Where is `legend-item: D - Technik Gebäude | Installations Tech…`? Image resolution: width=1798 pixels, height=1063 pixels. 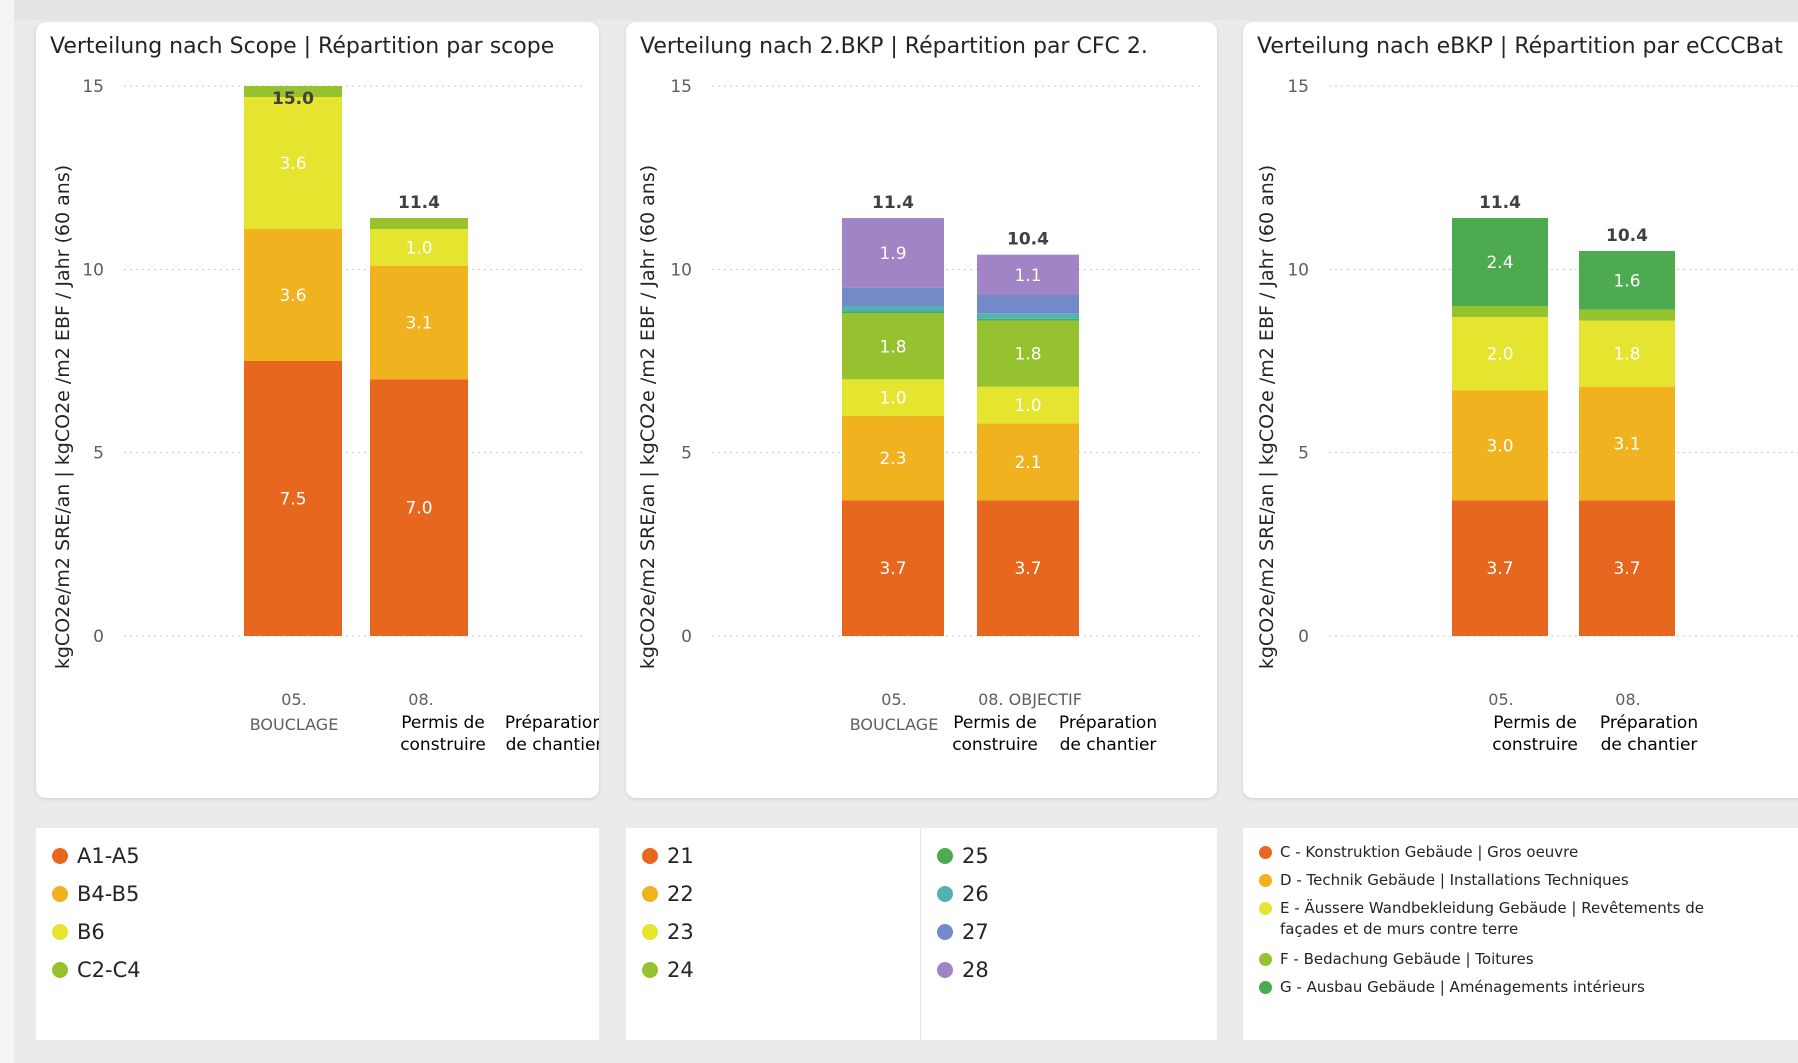 legend-item: D - Technik Gebäude | Installations Tech… is located at coordinates (1499, 880).